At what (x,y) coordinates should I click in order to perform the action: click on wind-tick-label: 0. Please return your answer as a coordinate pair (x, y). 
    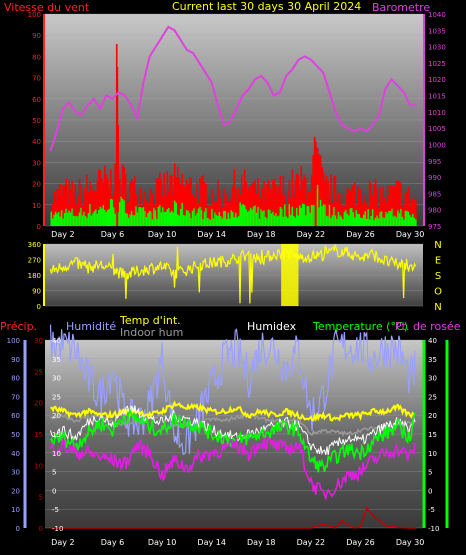
    Looking at the image, I should click on (39, 227).